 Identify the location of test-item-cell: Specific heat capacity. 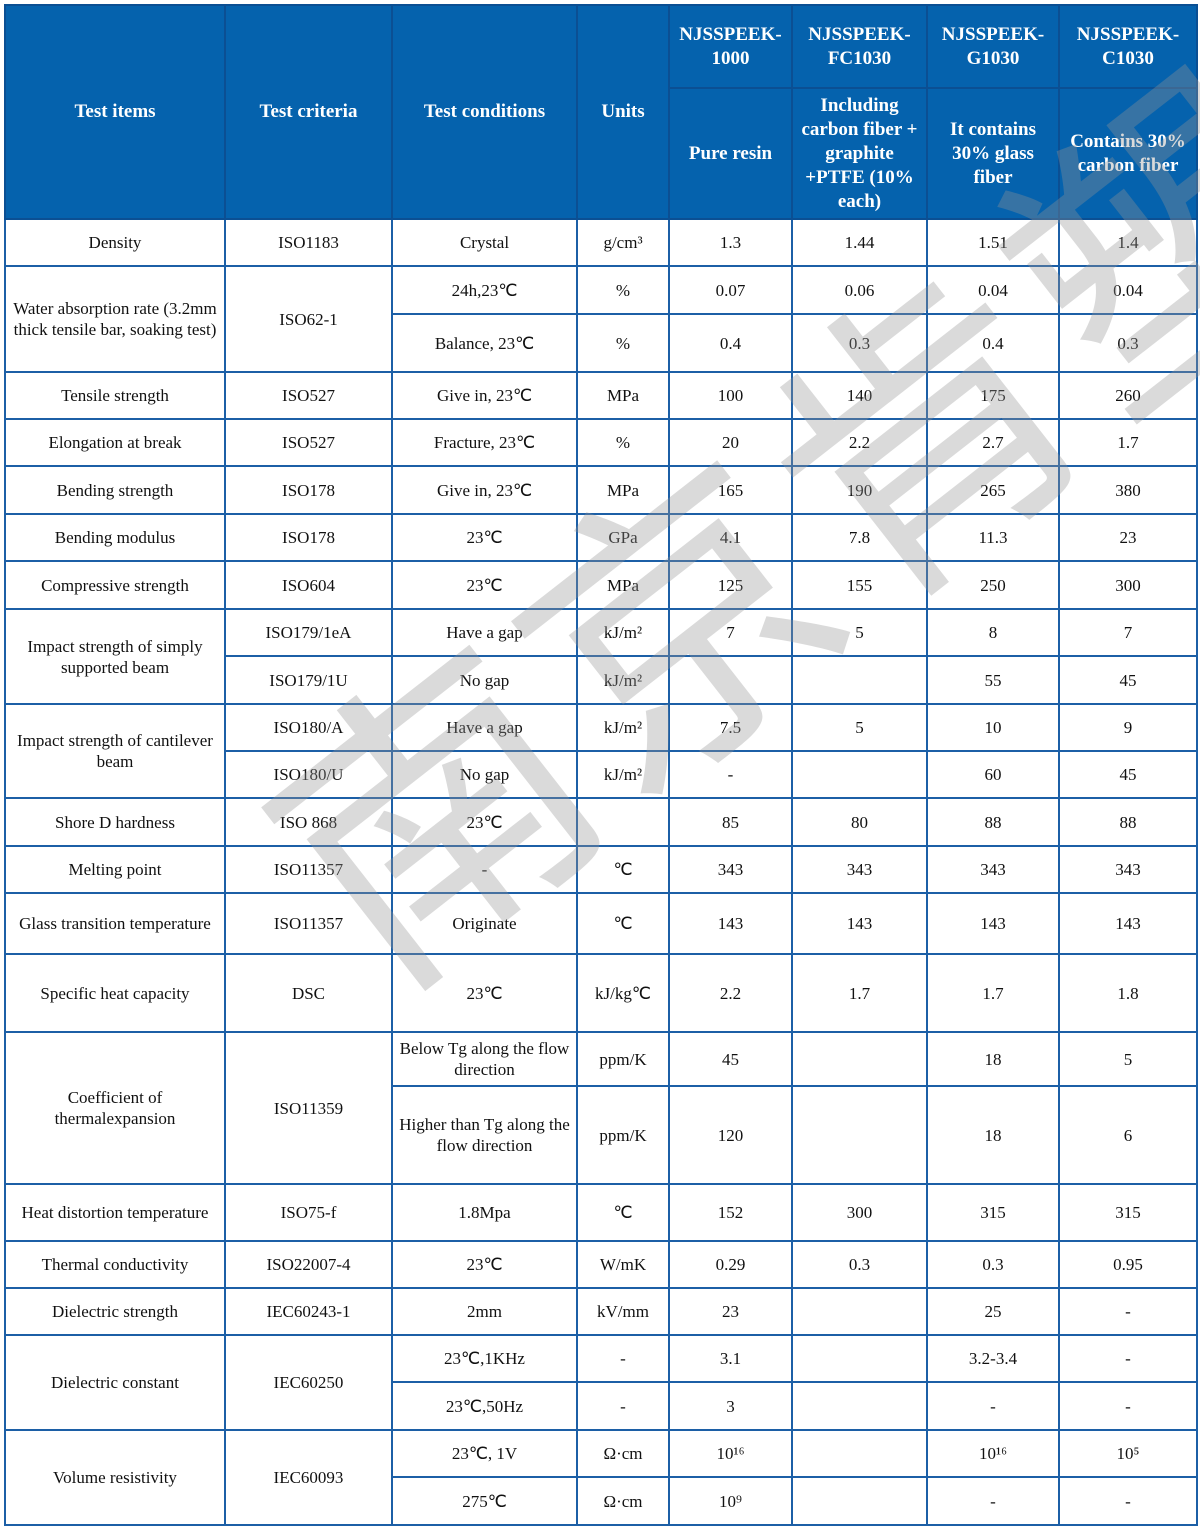
(115, 993).